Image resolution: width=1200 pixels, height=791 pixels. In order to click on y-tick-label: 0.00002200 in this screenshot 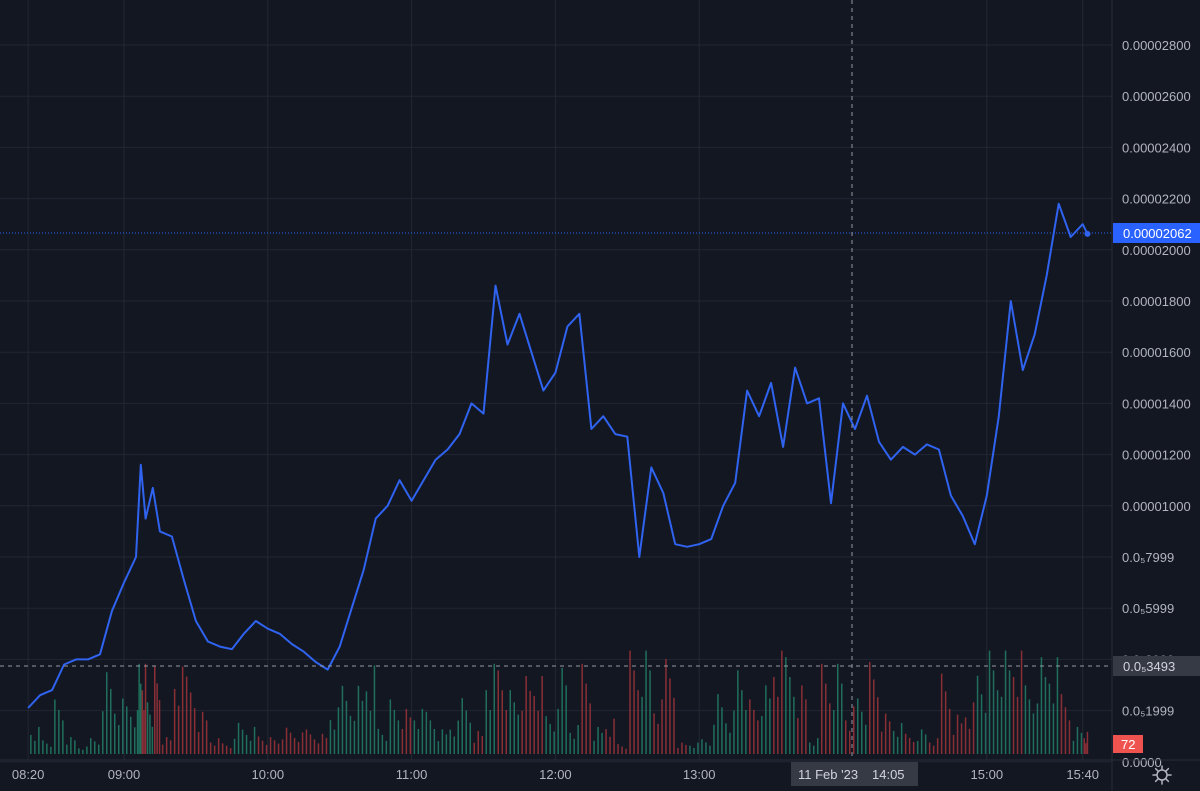, I will do `click(1156, 199)`.